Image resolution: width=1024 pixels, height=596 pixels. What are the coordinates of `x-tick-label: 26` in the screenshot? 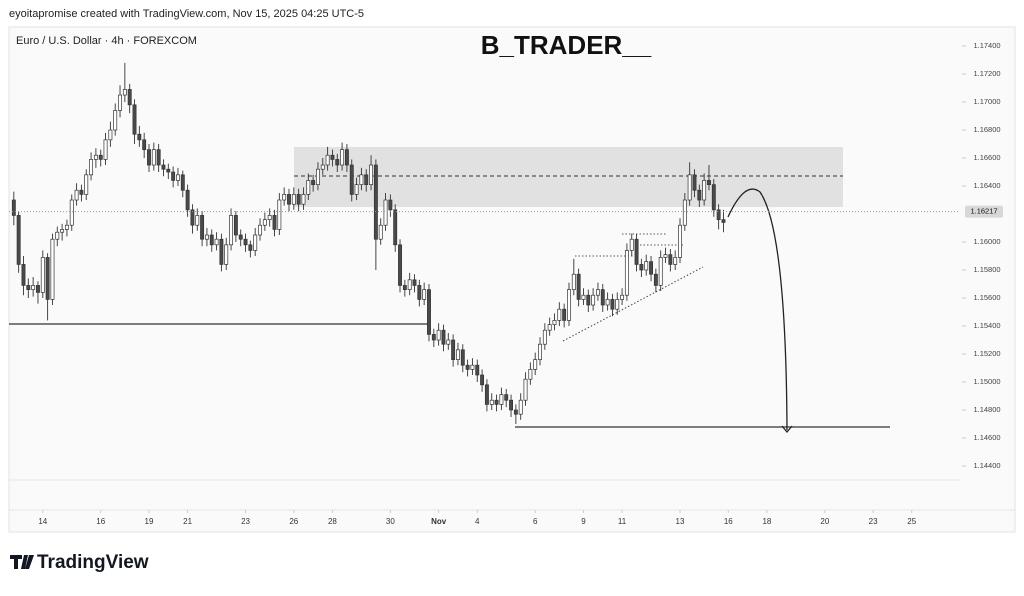 It's located at (293, 521).